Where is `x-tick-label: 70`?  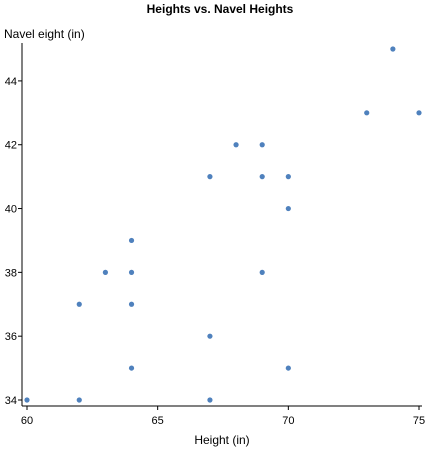
x-tick-label: 70 is located at coordinates (288, 421).